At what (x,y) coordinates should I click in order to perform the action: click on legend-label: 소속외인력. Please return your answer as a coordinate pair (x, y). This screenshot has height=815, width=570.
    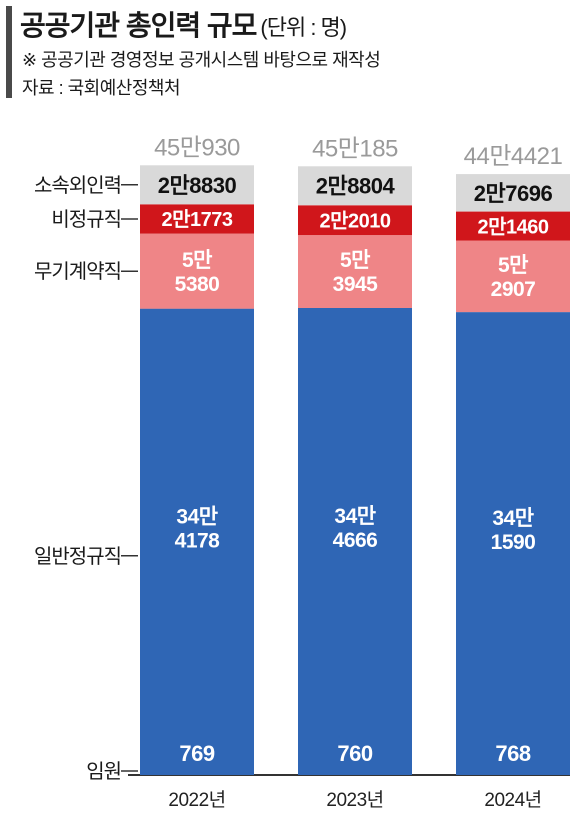
    Looking at the image, I should click on (77, 185).